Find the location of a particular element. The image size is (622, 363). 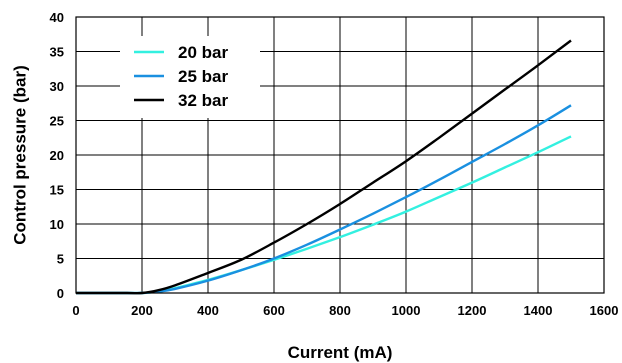

x-tick-label: 1000 is located at coordinates (406, 310).